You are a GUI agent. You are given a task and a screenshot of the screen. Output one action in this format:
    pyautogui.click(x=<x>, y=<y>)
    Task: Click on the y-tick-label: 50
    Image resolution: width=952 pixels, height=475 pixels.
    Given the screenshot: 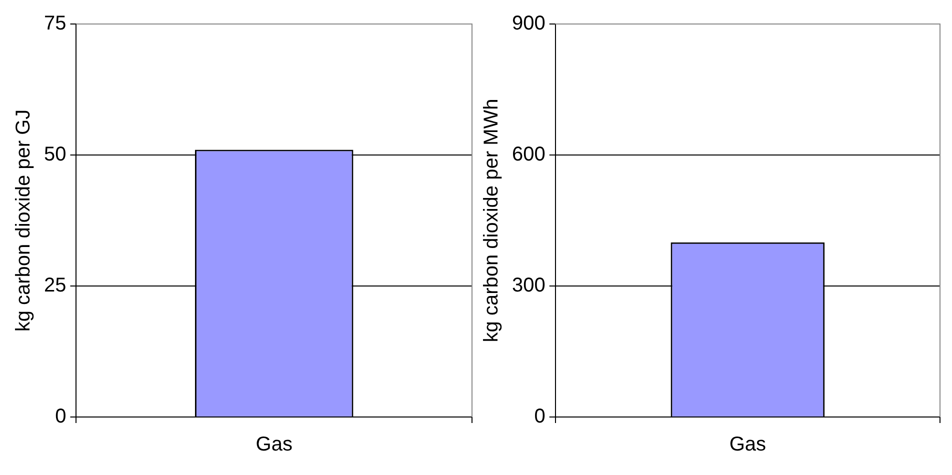 What is the action you would take?
    pyautogui.click(x=55, y=155)
    